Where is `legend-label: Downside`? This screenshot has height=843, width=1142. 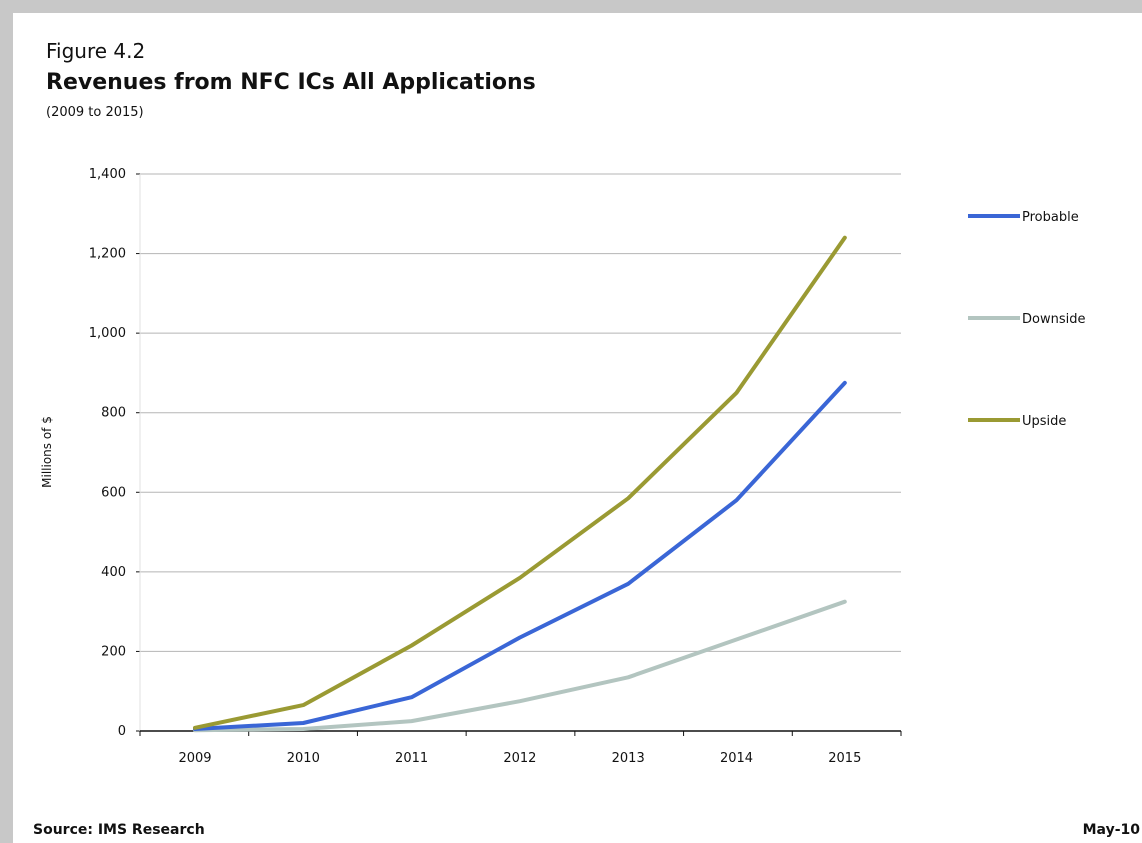
legend-label: Downside is located at coordinates (1053, 319).